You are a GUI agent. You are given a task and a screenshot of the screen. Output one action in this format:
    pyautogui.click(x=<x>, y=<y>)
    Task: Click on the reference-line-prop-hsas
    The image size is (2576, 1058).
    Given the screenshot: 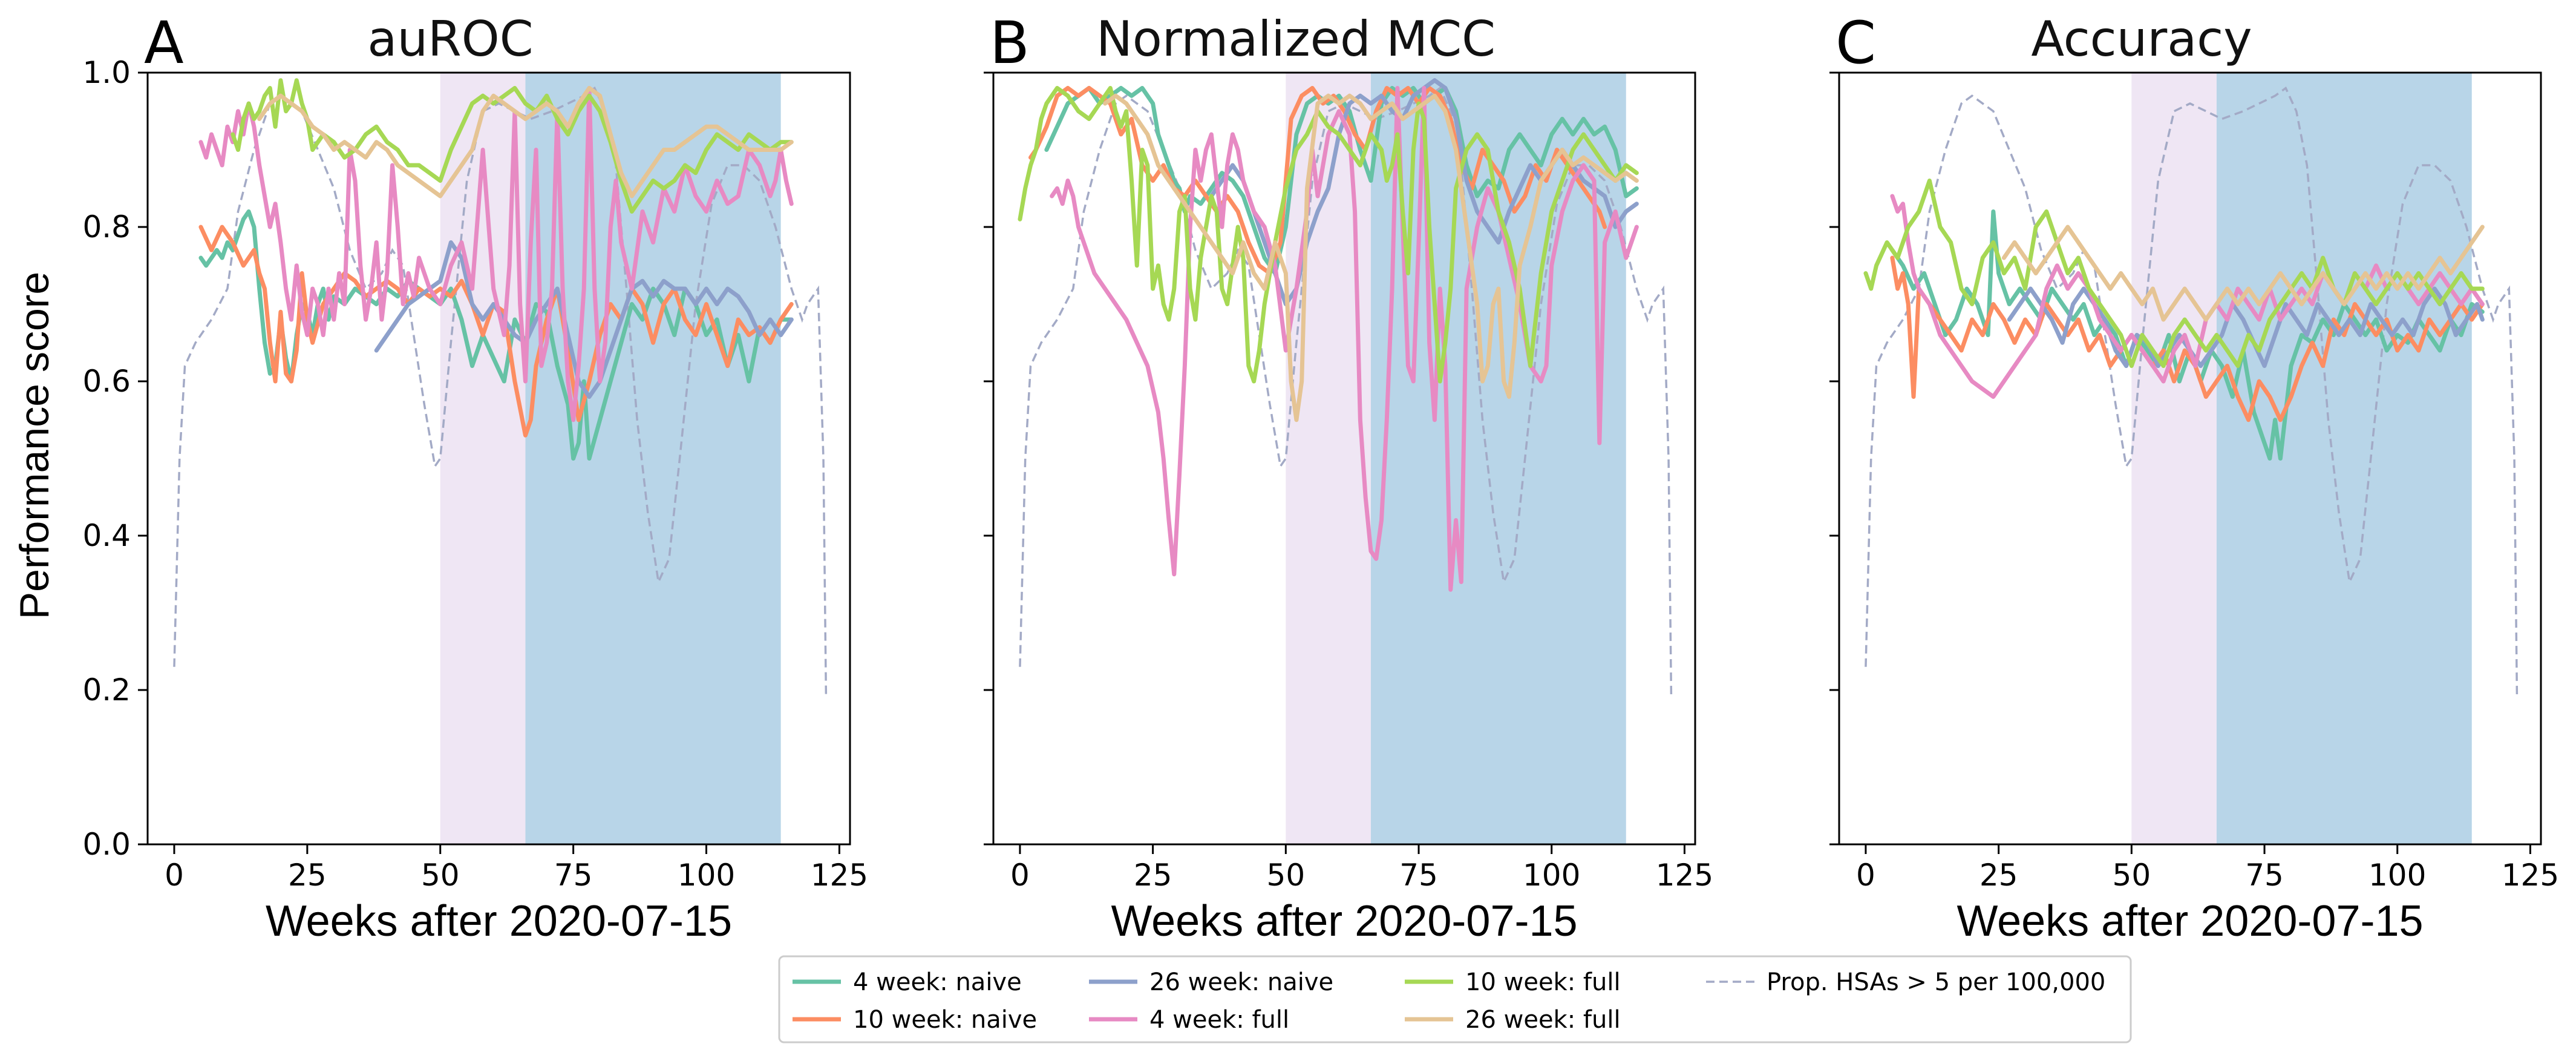 What is the action you would take?
    pyautogui.click(x=2192, y=392)
    